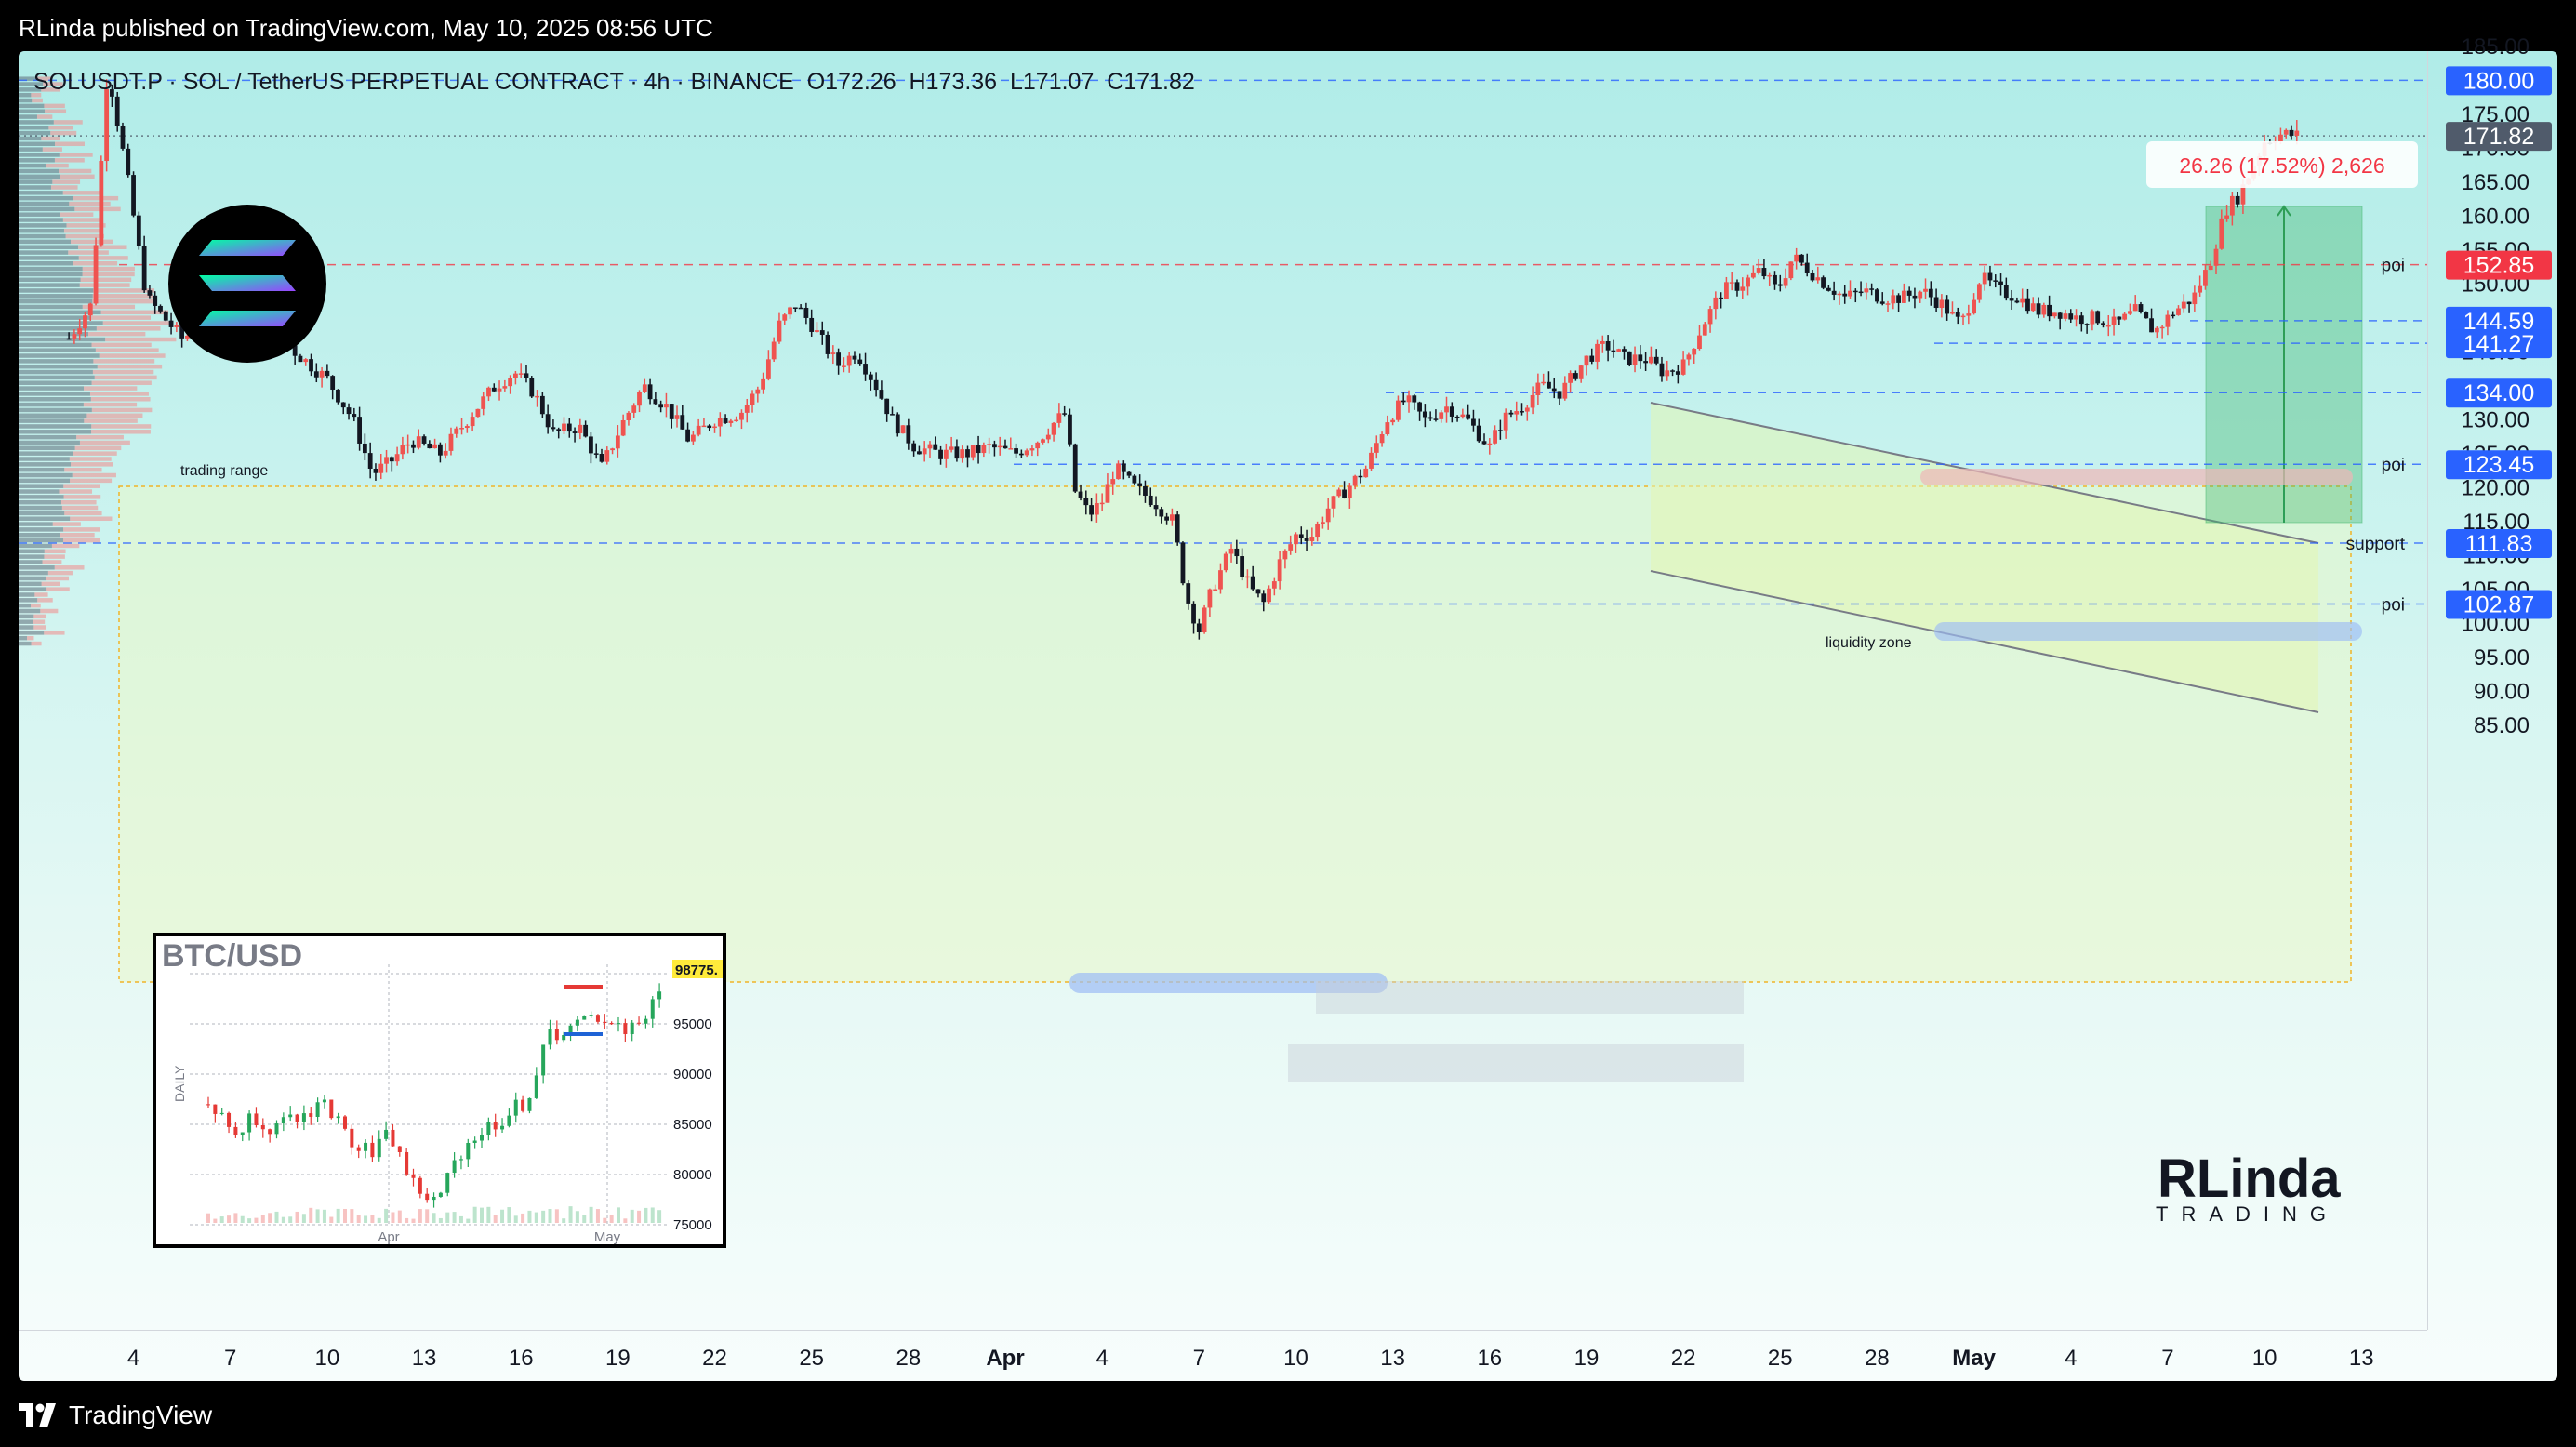 This screenshot has width=2576, height=1447. I want to click on inset-y-tick: 85000, so click(692, 1125).